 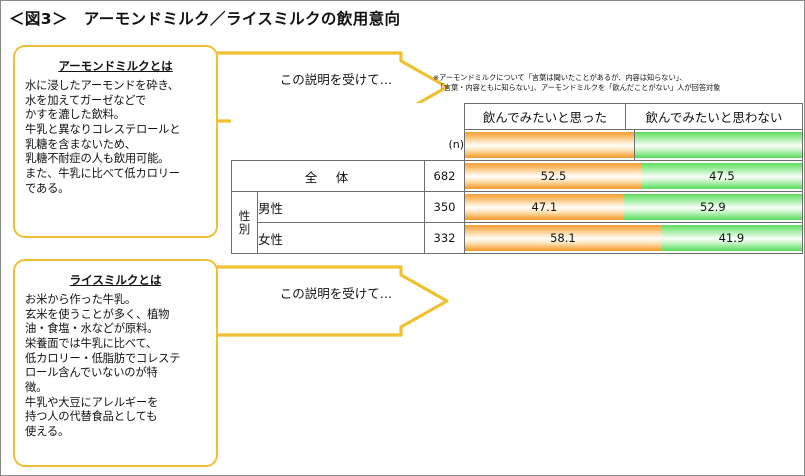 What do you see at coordinates (456, 145) in the screenshot?
I see `n-column-label: (n)` at bounding box center [456, 145].